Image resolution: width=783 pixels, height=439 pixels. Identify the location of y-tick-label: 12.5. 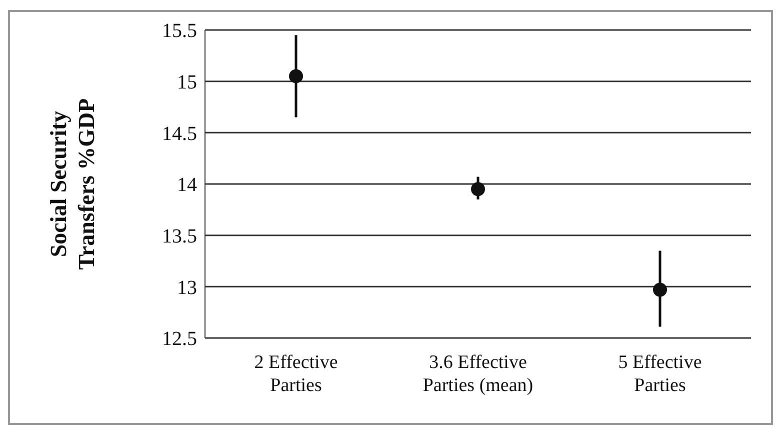
(179, 339).